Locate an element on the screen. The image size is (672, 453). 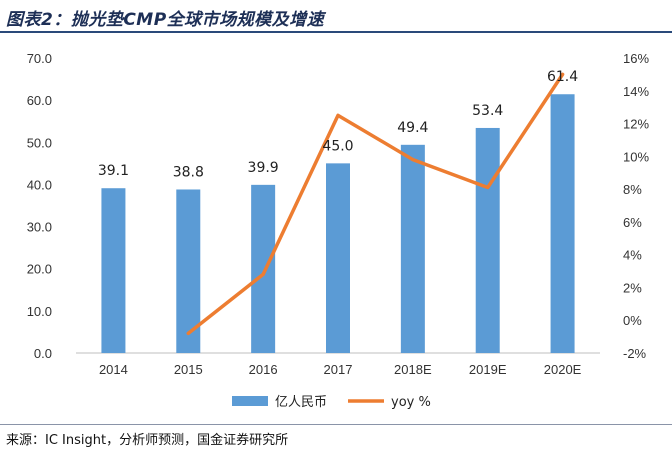
title-divider is located at coordinates (336, 32).